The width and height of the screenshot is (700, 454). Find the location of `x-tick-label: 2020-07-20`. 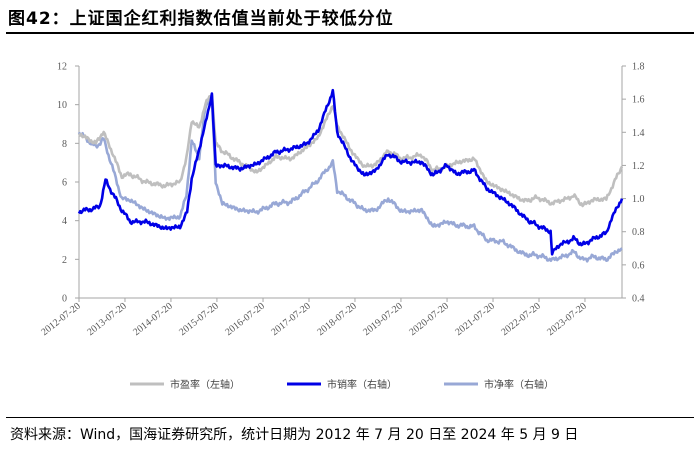

x-tick-label: 2020-07-20 is located at coordinates (429, 319).